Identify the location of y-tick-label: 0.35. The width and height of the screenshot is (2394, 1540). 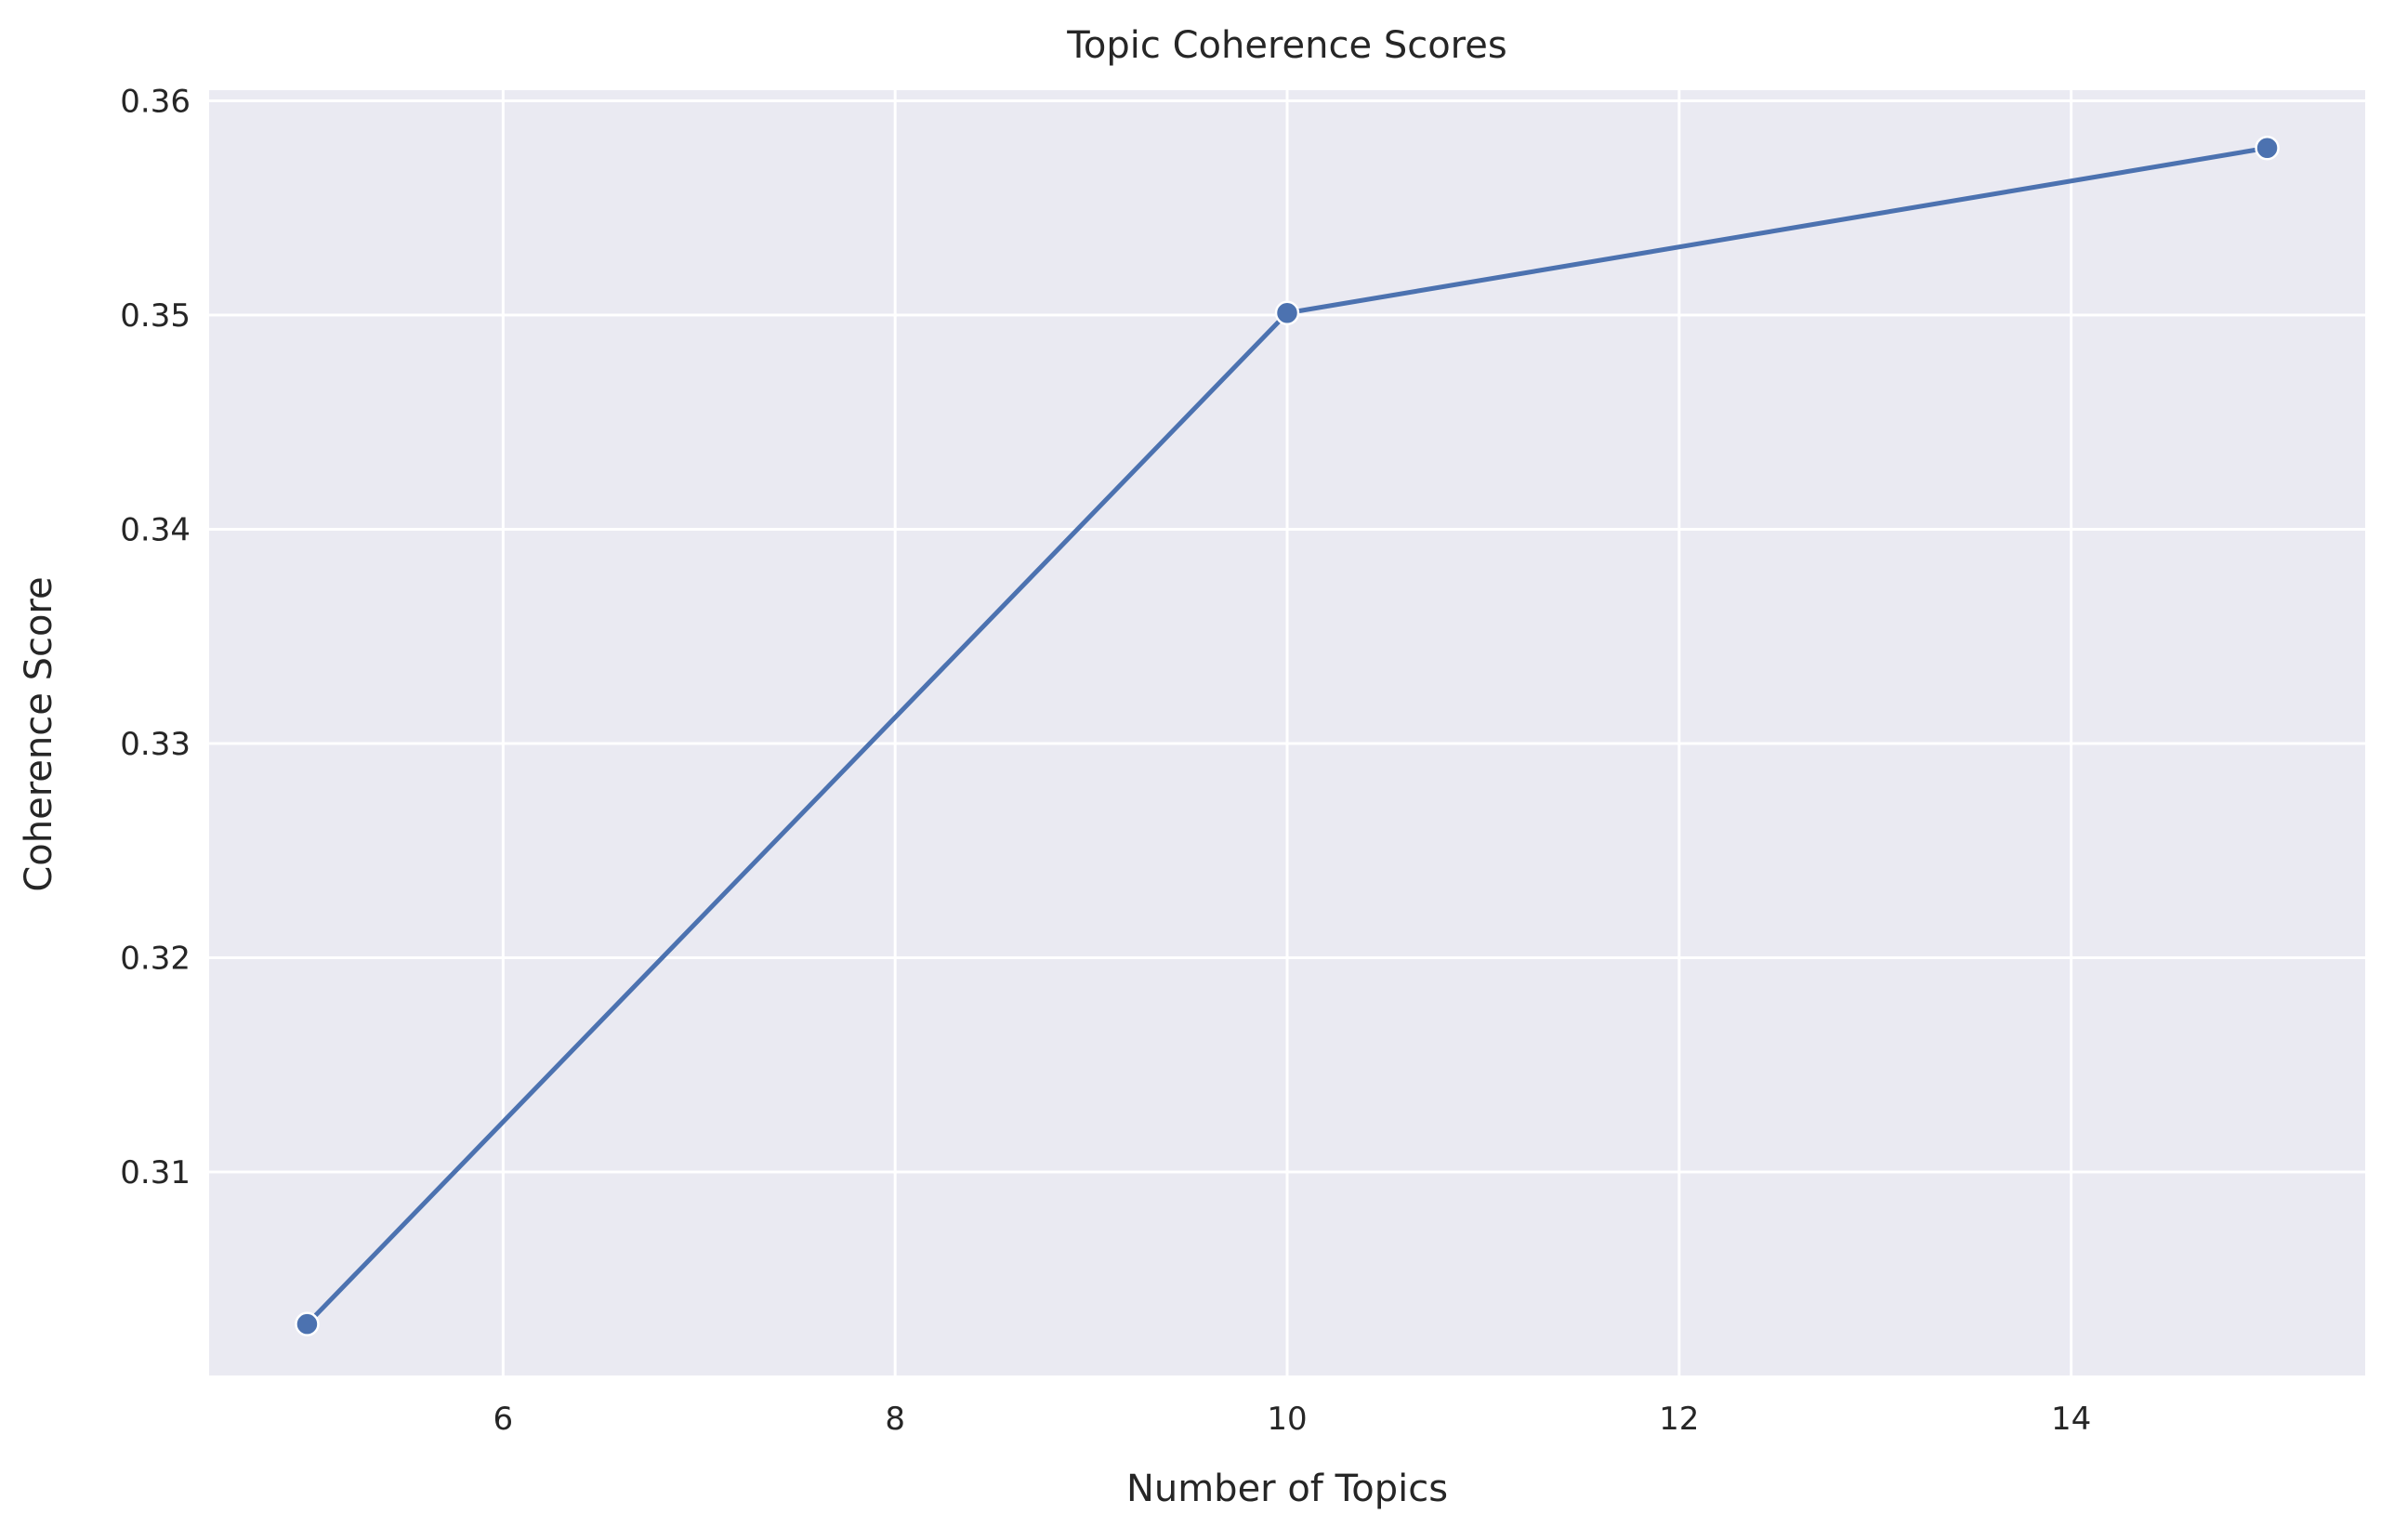
(155, 316).